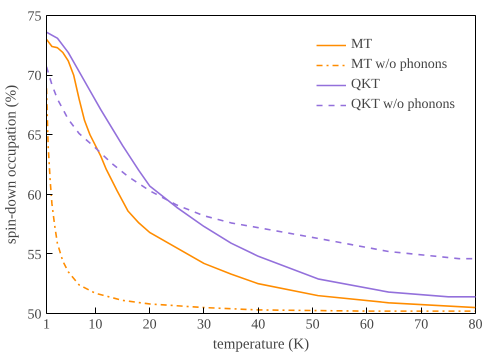 Image resolution: width=500 pixels, height=355 pixels. I want to click on legend-label: QKT w/o phonons, so click(403, 105).